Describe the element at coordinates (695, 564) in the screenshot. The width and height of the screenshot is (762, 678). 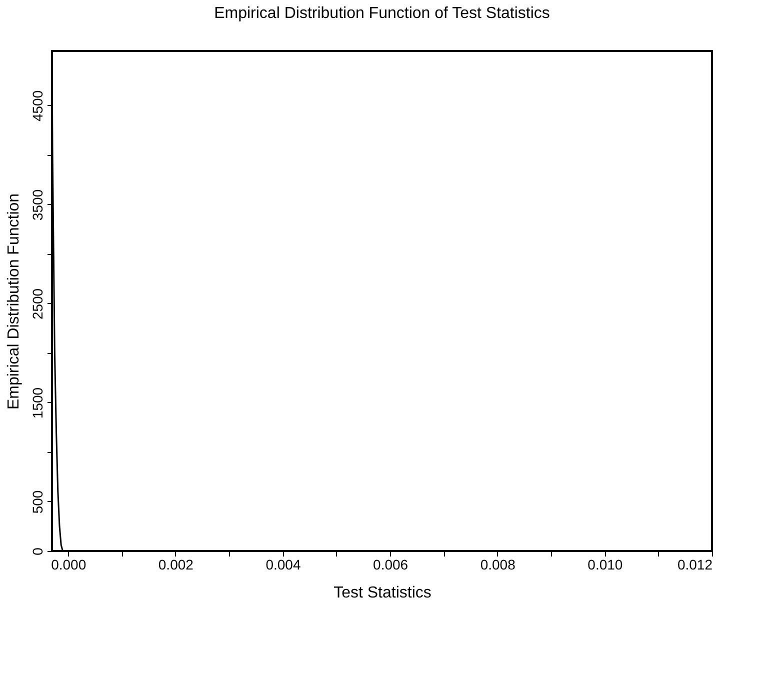
I see `x-tick-label: 0.012` at that location.